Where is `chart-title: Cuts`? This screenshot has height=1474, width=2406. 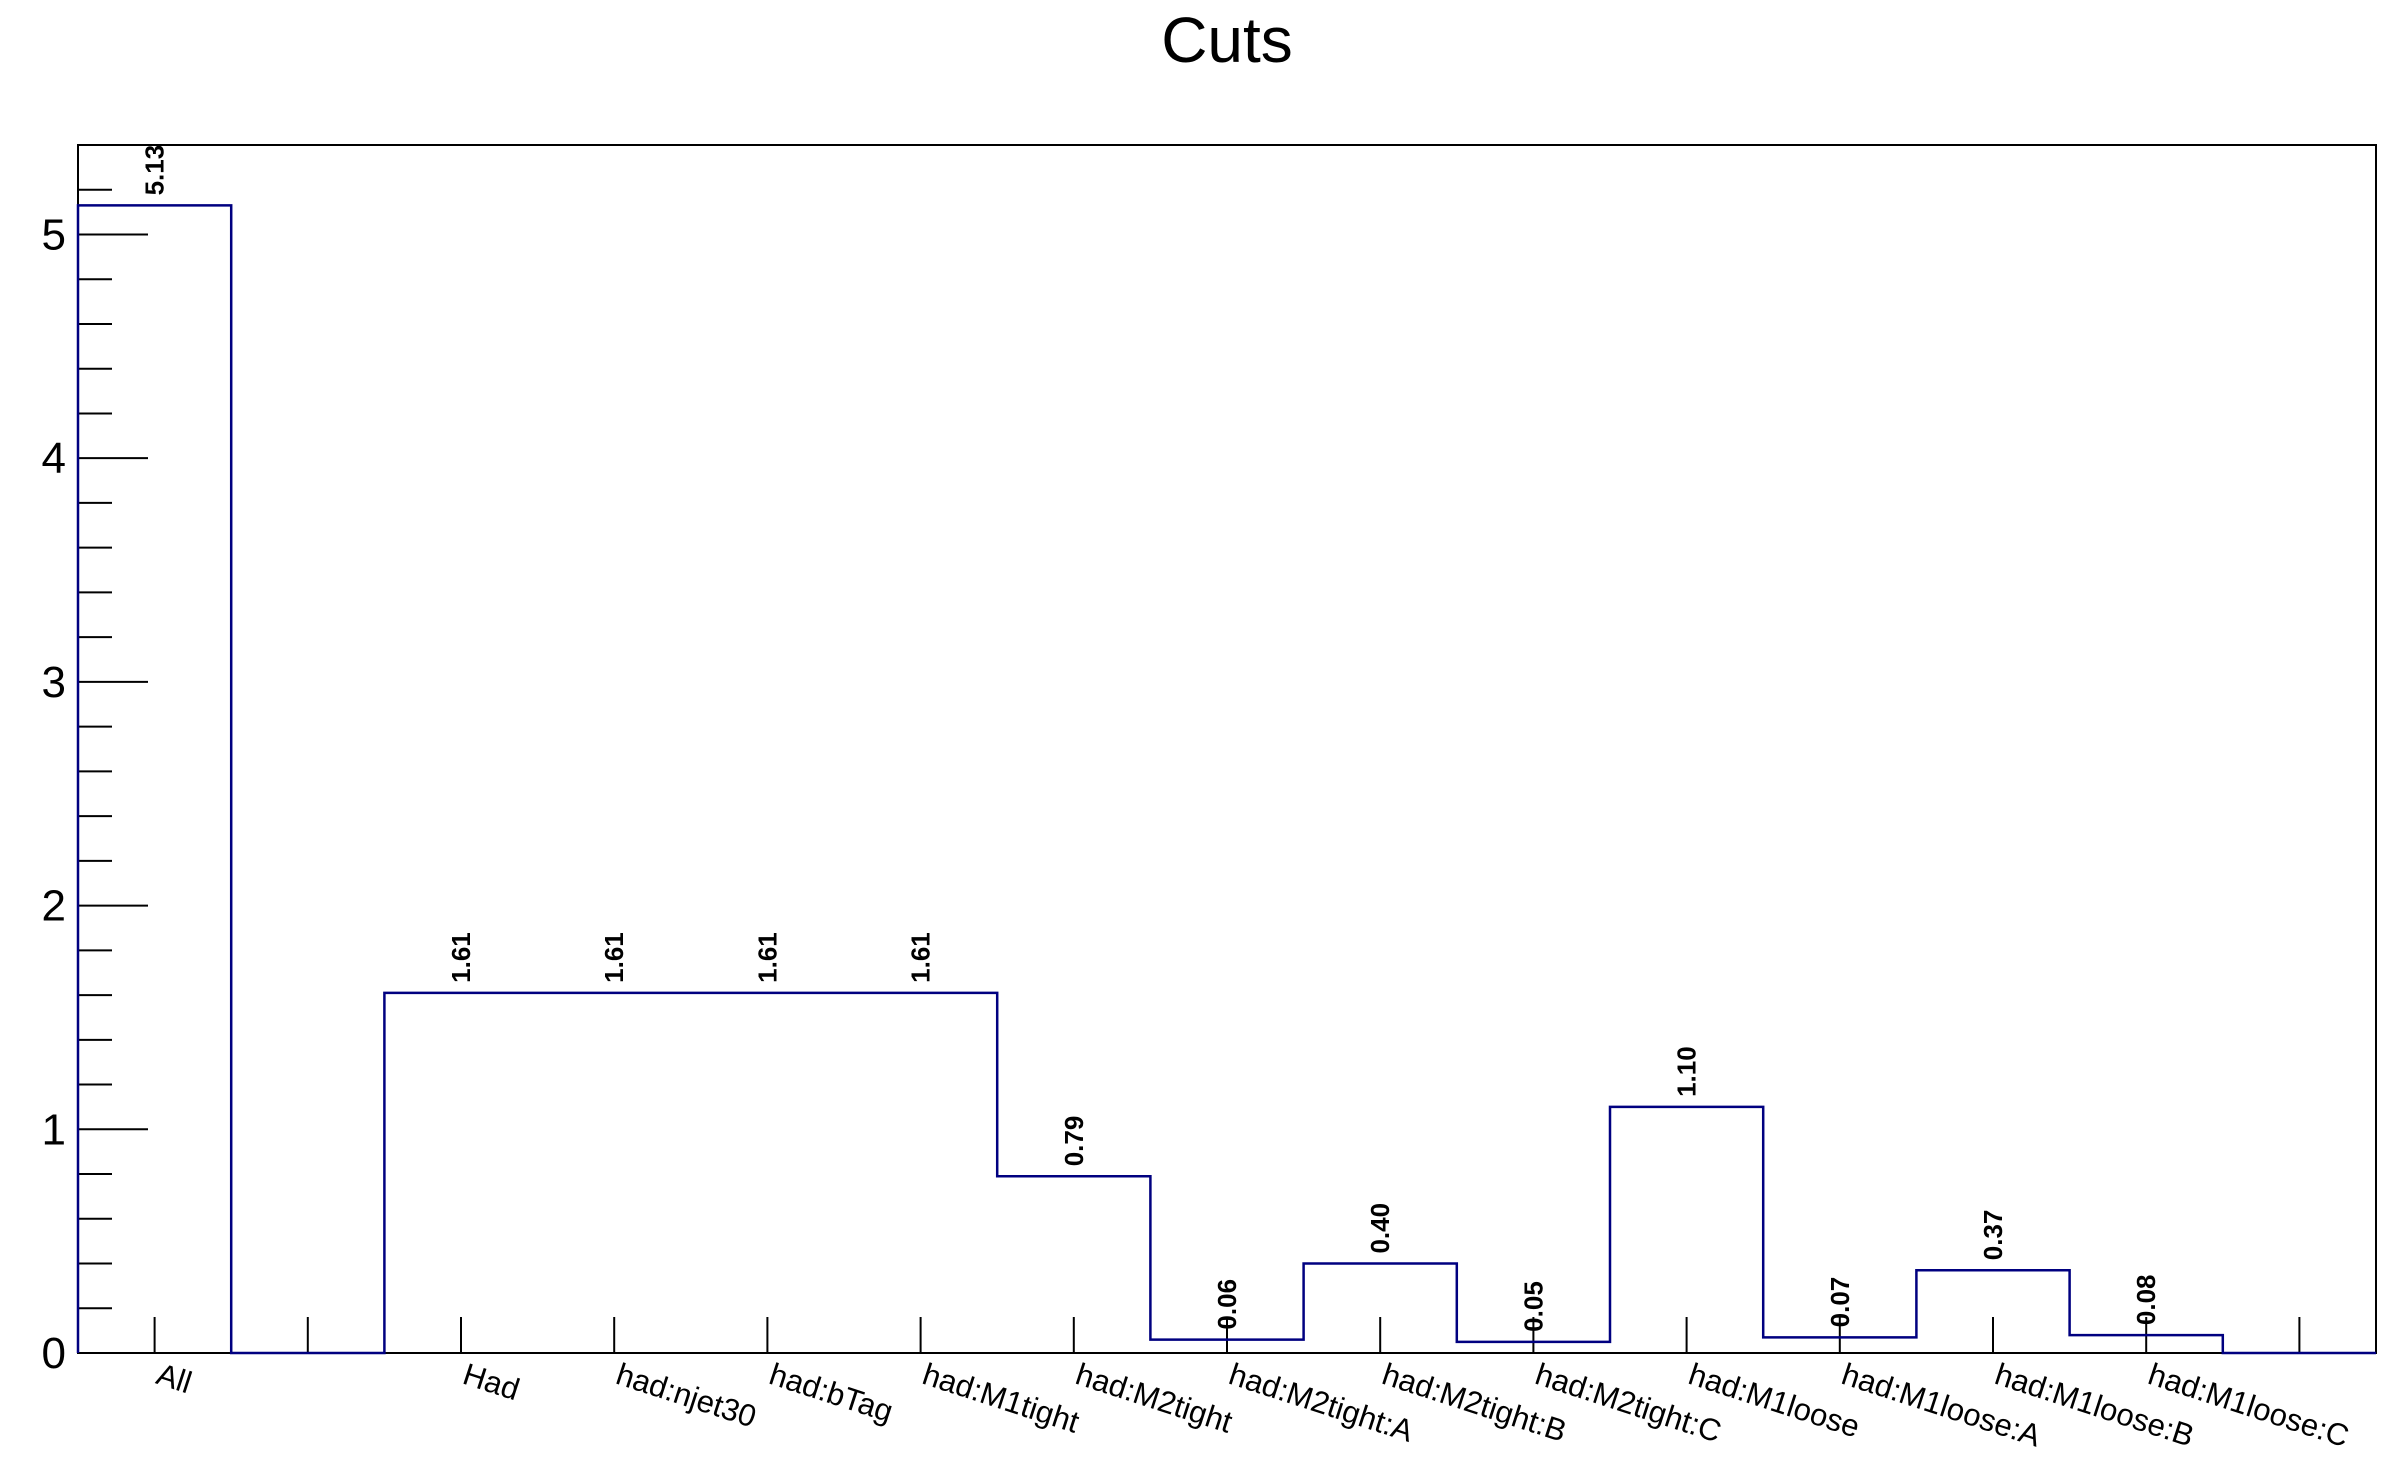
chart-title: Cuts is located at coordinates (1227, 40).